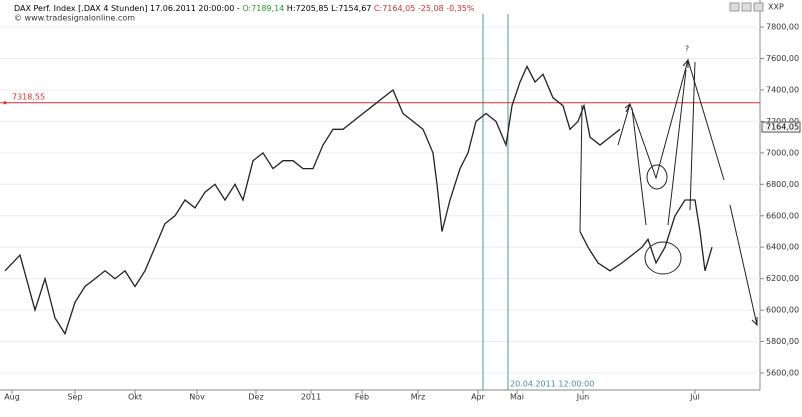 The width and height of the screenshot is (802, 417). I want to click on header-high: H:7205,85, so click(308, 8).